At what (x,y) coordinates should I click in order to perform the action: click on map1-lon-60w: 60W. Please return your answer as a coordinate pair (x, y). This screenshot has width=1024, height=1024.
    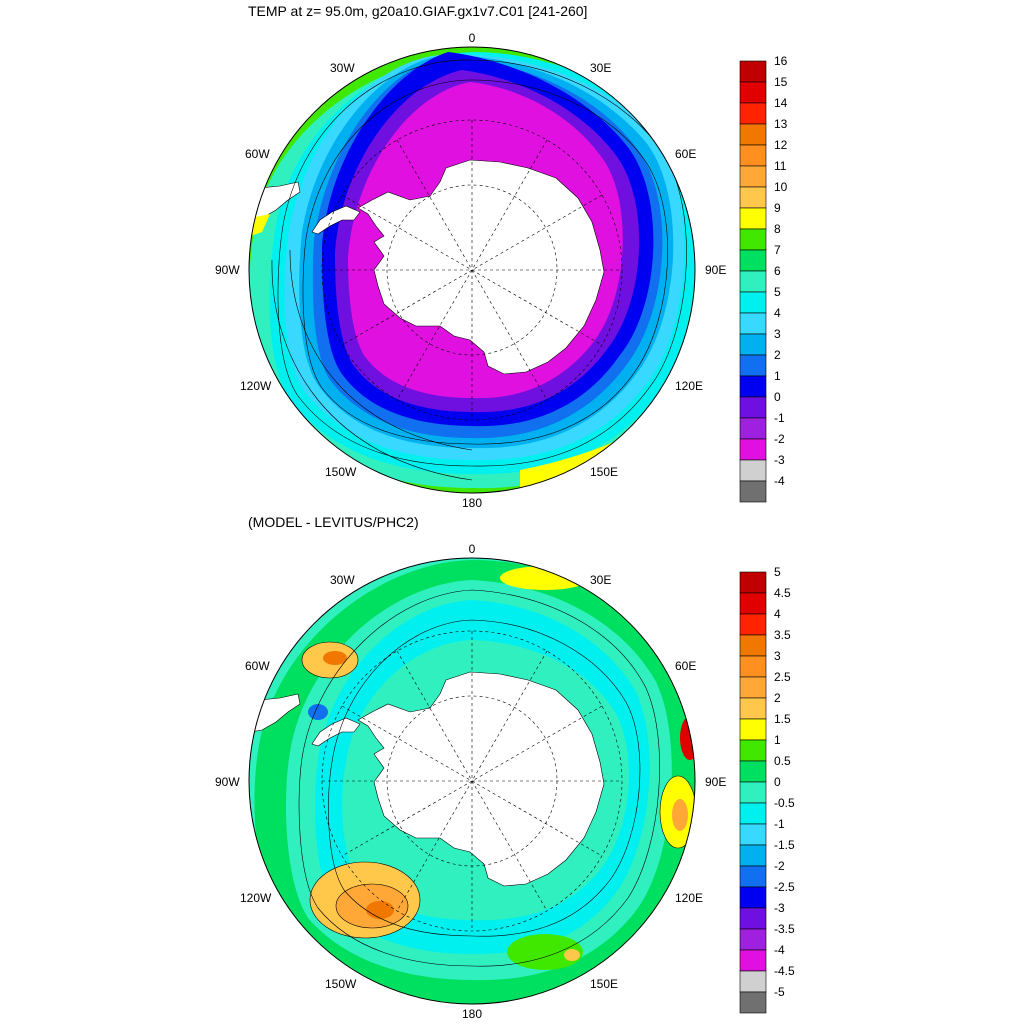
    Looking at the image, I should click on (257, 154).